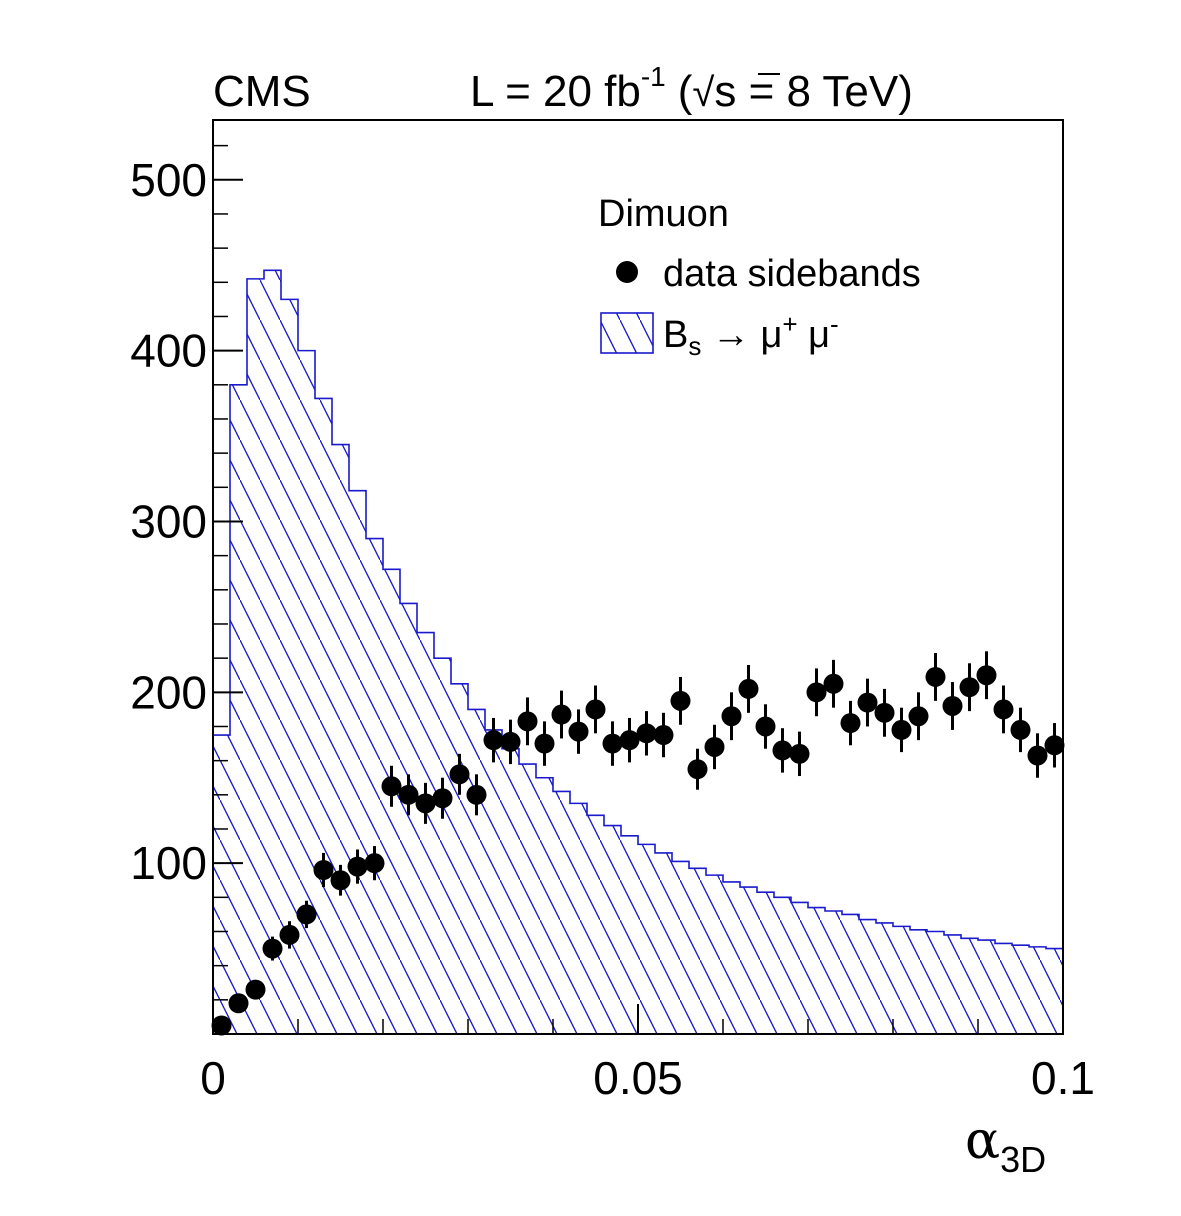 The image size is (1181, 1216). What do you see at coordinates (168, 692) in the screenshot?
I see `y-tick-label: 200` at bounding box center [168, 692].